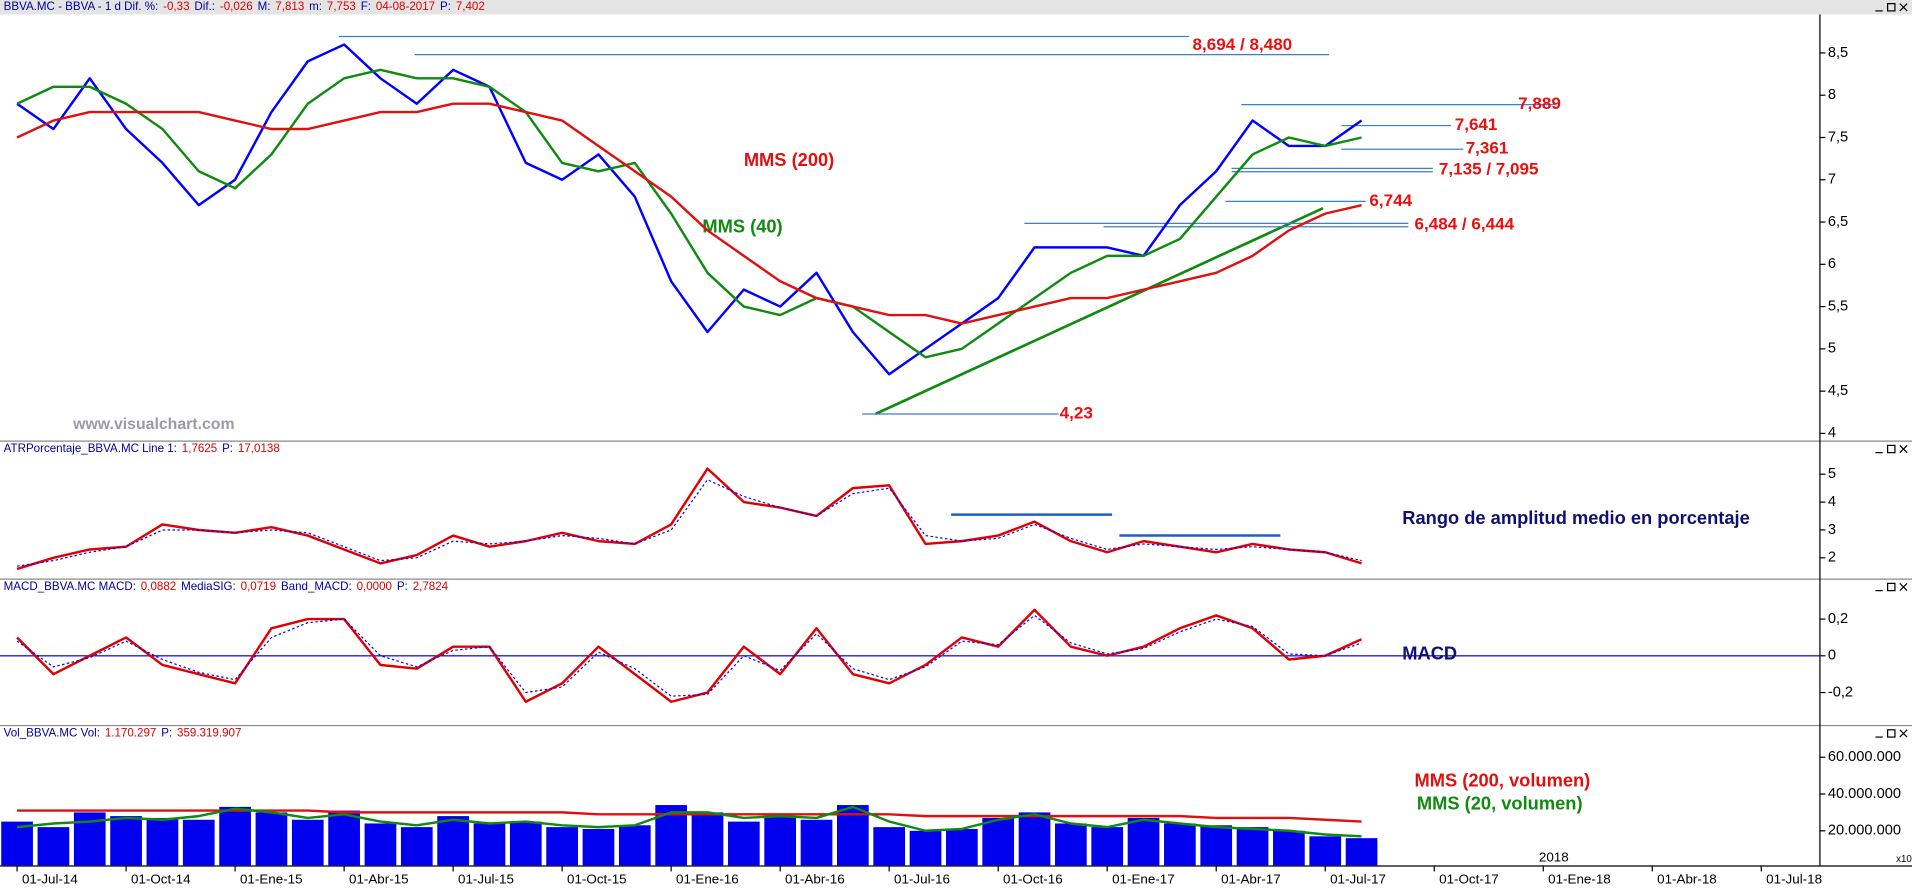  Describe the element at coordinates (1390, 200) in the screenshot. I see `level-label: 6,744` at that location.